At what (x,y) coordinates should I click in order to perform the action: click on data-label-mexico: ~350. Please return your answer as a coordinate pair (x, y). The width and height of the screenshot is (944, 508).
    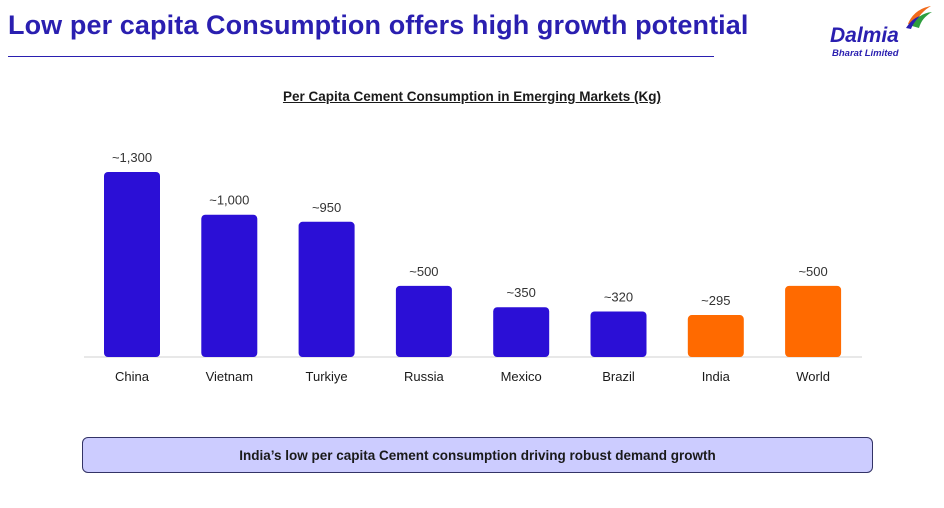
    Looking at the image, I should click on (521, 292).